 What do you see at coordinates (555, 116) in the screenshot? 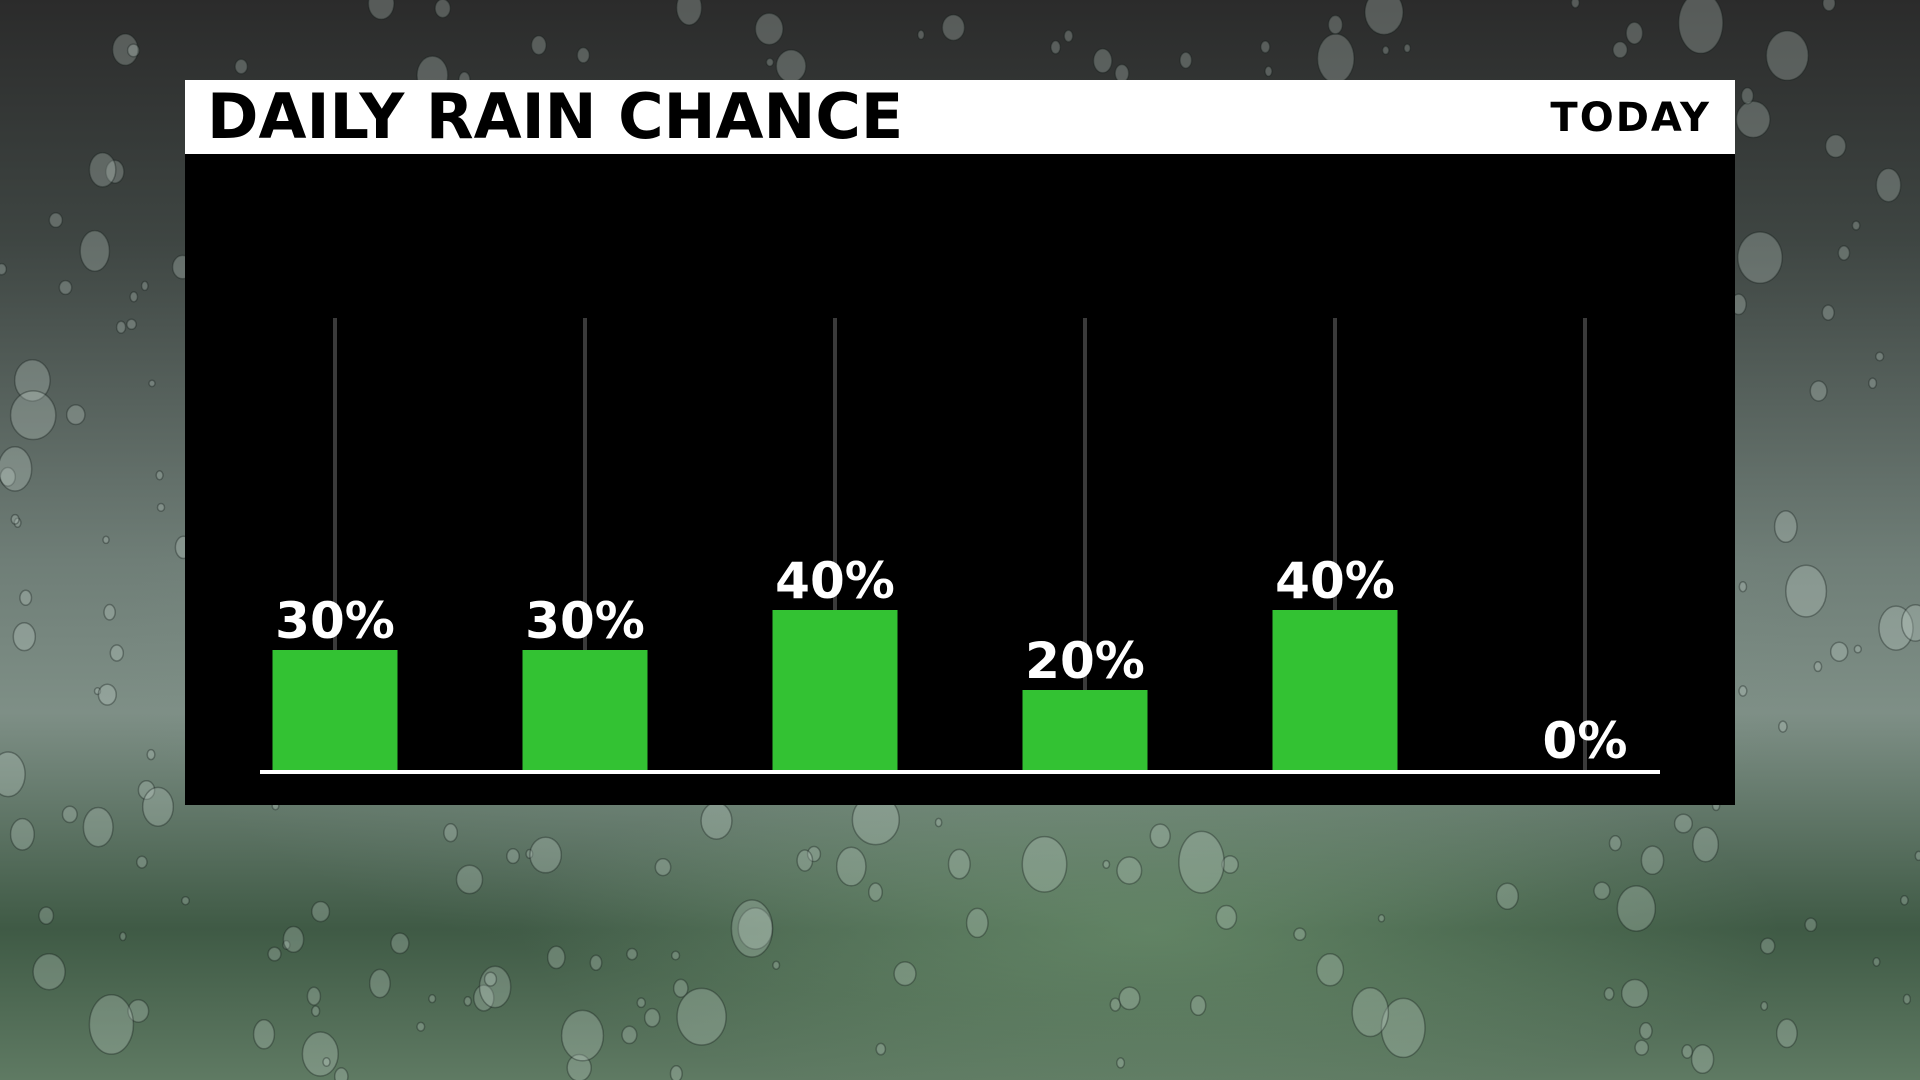
I see `chart-title: DAILY RAIN CHANCE` at bounding box center [555, 116].